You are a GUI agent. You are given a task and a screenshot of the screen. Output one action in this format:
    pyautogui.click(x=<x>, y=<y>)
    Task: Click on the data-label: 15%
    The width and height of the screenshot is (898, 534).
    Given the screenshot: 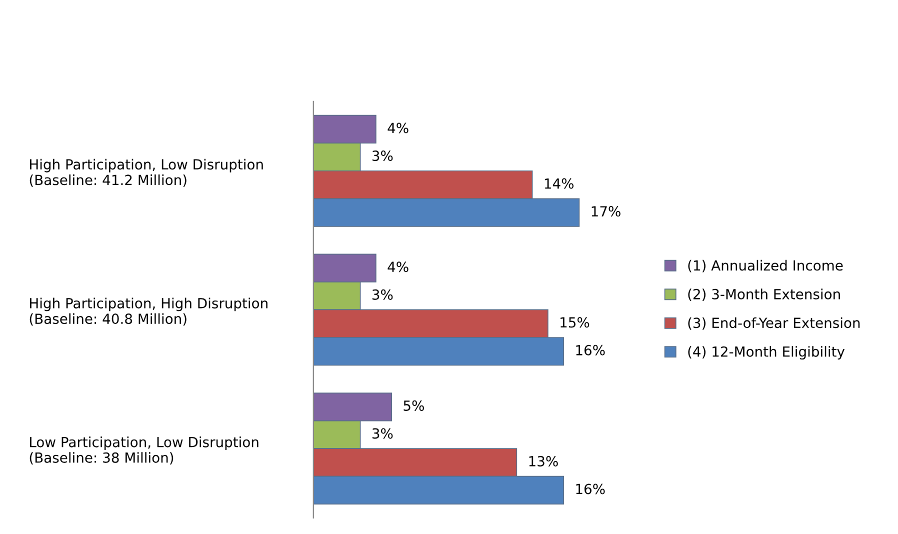 What is the action you would take?
    pyautogui.click(x=575, y=322)
    